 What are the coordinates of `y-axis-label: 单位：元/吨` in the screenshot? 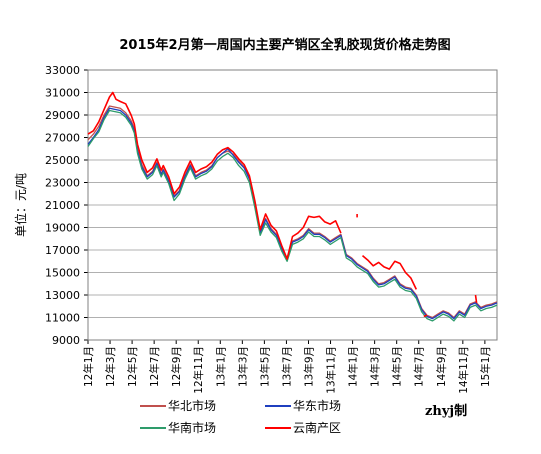 It's located at (20, 205).